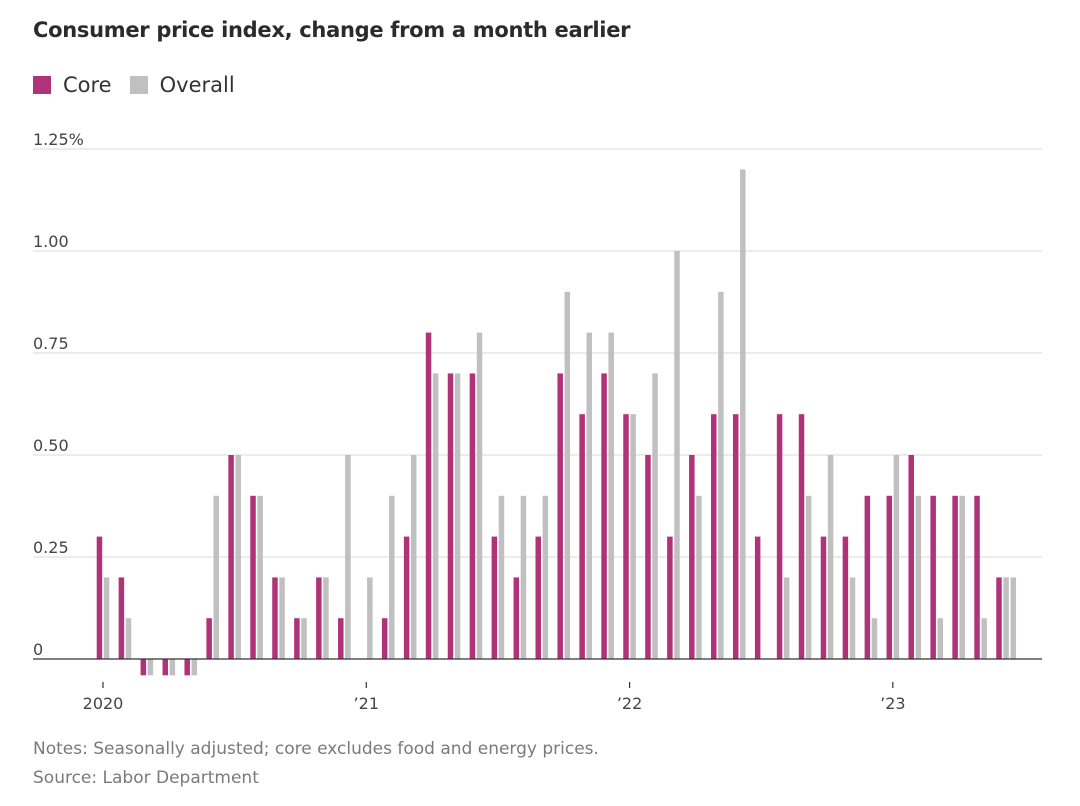  What do you see at coordinates (197, 85) in the screenshot?
I see `legend-label-overall: Overall` at bounding box center [197, 85].